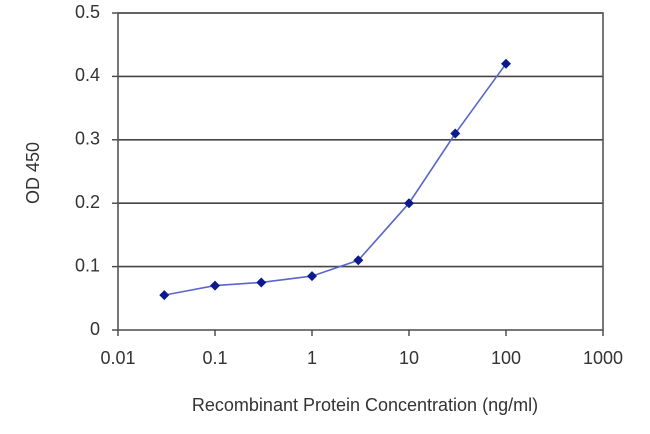 This screenshot has width=650, height=434. I want to click on y-tick-label: 0.3, so click(87, 139).